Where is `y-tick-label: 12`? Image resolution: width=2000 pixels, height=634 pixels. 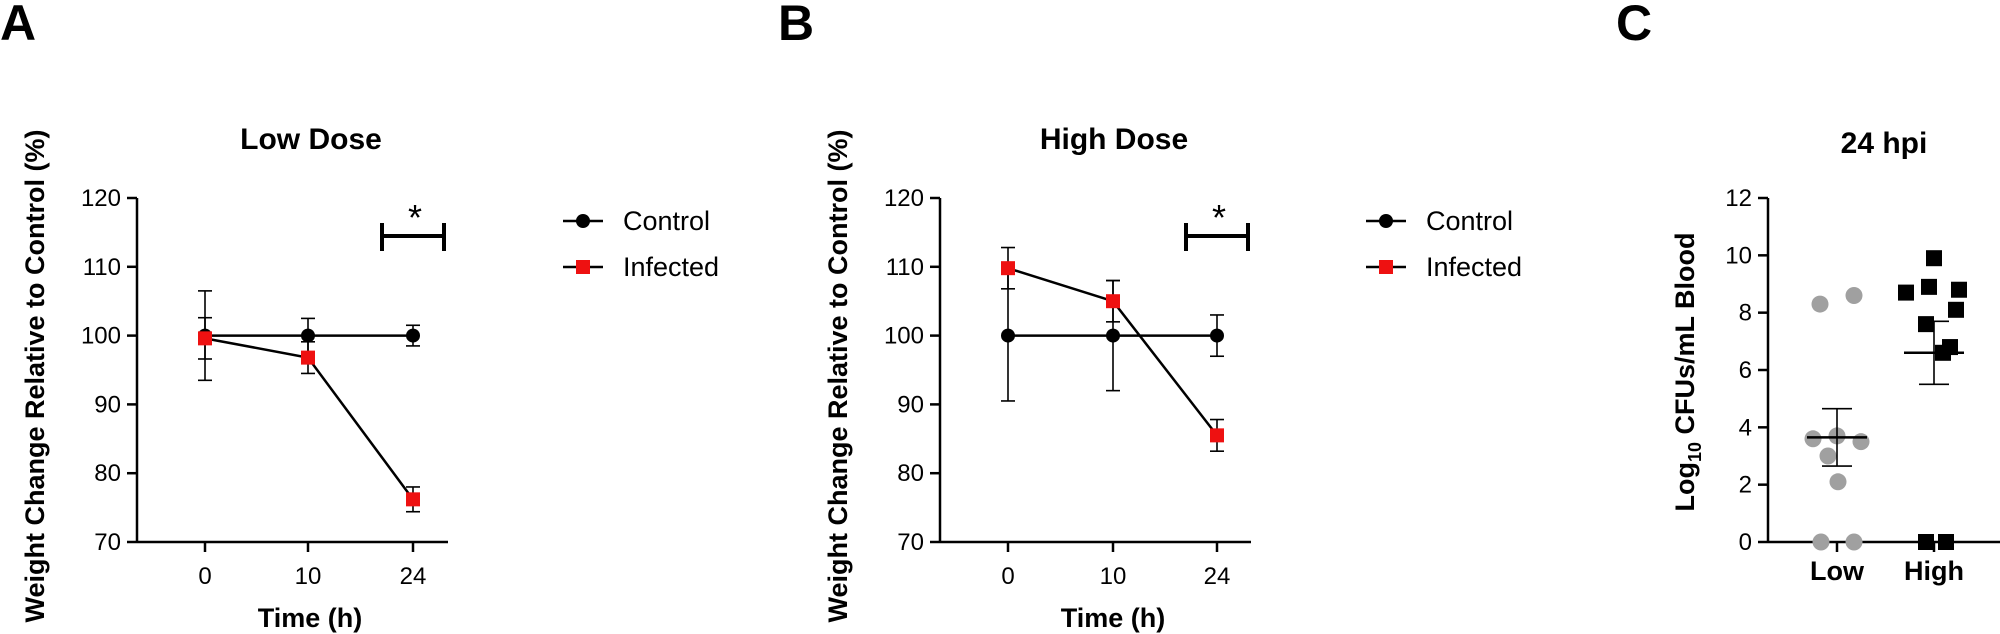
y-tick-label: 12 is located at coordinates (1738, 198).